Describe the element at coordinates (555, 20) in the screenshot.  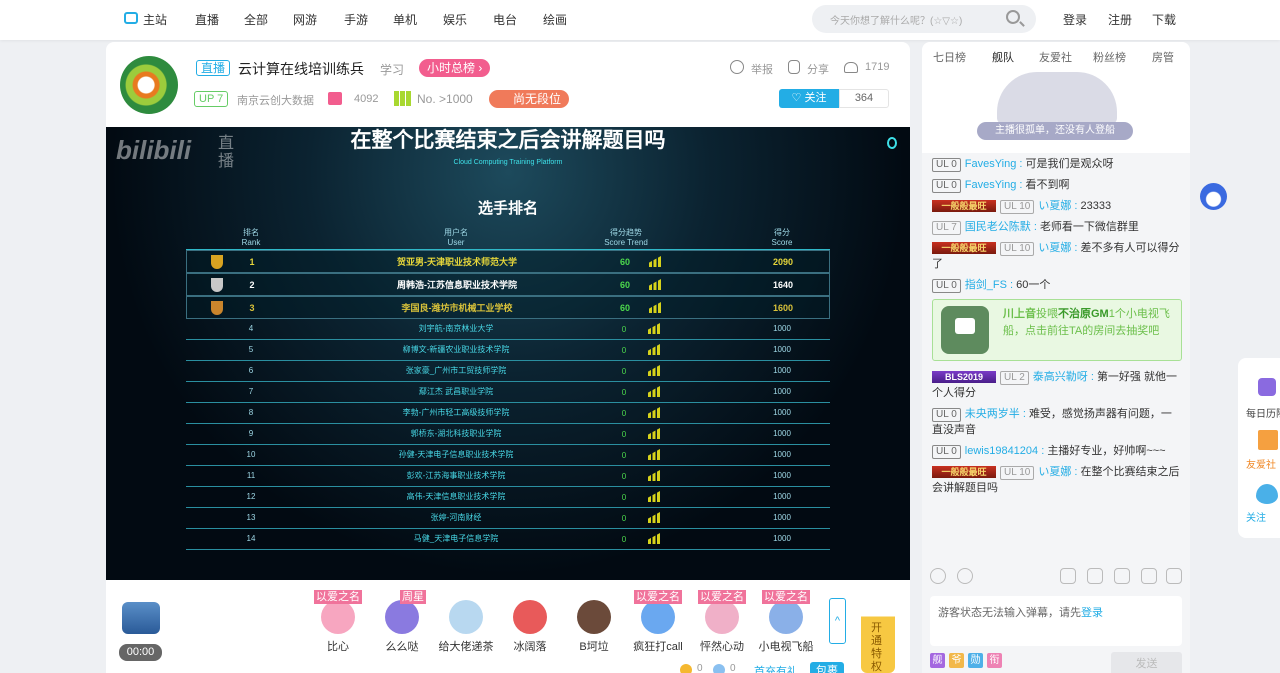
I see `nav-drawing: 绘画` at that location.